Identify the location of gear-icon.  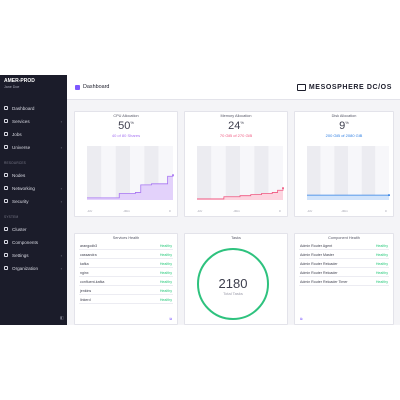
(6, 255).